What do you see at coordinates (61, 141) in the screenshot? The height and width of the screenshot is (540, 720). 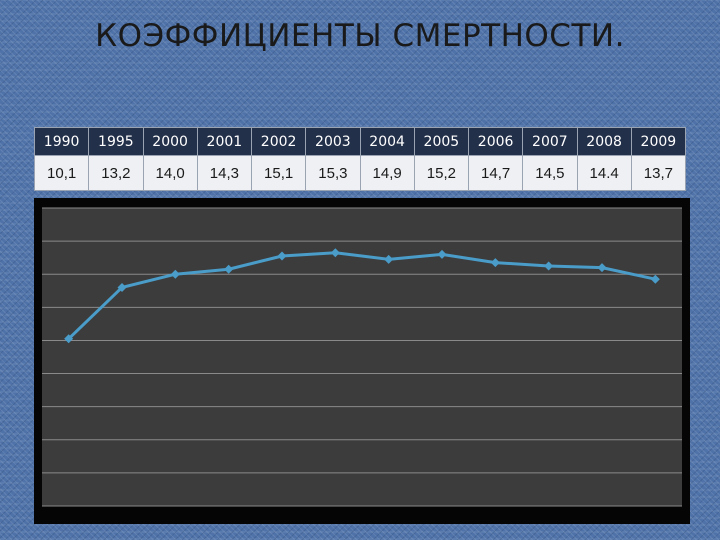 I see `year-cell: 1990` at bounding box center [61, 141].